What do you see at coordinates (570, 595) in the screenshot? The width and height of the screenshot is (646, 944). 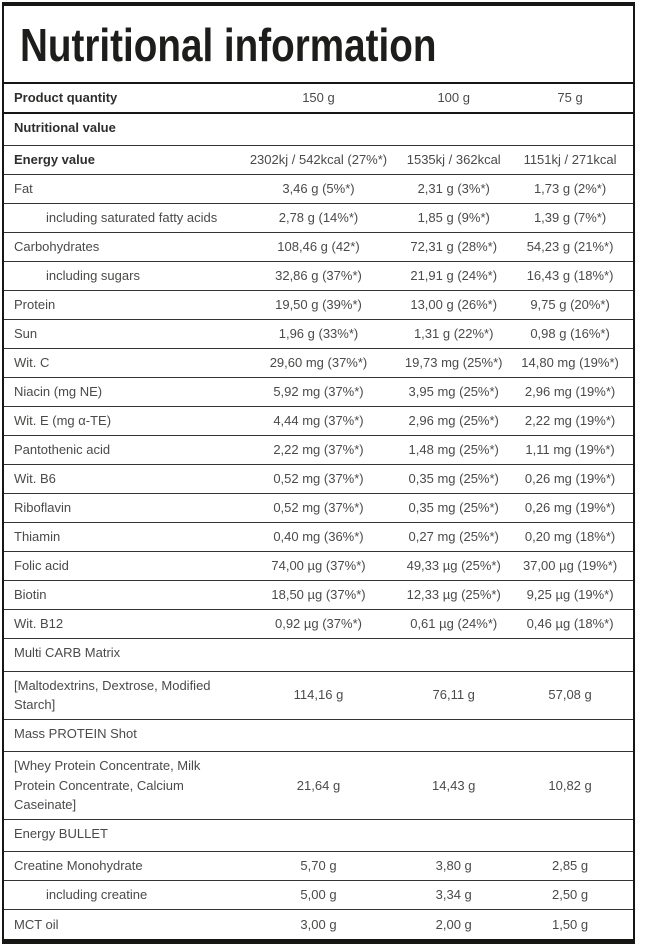 I see `row-value-75g: 9,25 µg (19%*)` at bounding box center [570, 595].